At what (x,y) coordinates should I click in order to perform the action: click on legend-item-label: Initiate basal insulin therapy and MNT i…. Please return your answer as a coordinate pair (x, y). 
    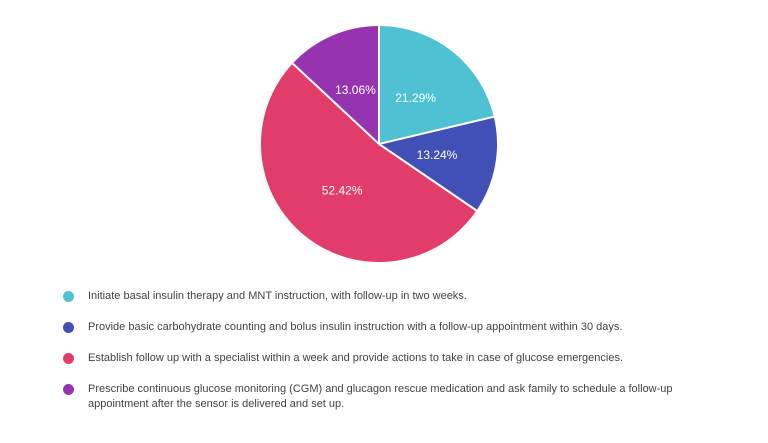
    Looking at the image, I should click on (277, 296).